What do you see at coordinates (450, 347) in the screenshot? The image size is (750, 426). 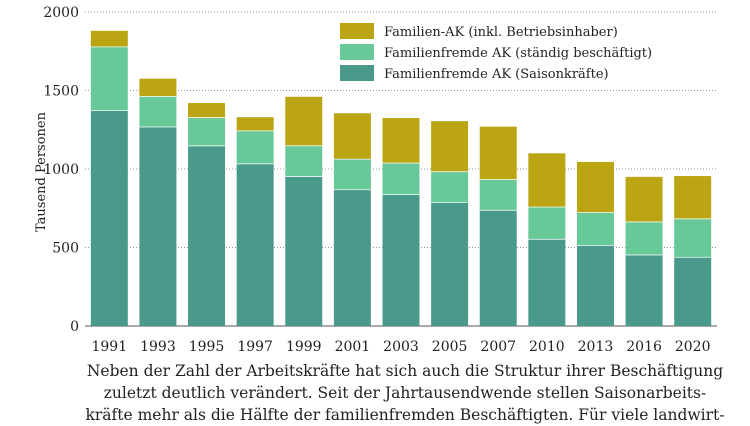 I see `x-tick-label: 2005` at bounding box center [450, 347].